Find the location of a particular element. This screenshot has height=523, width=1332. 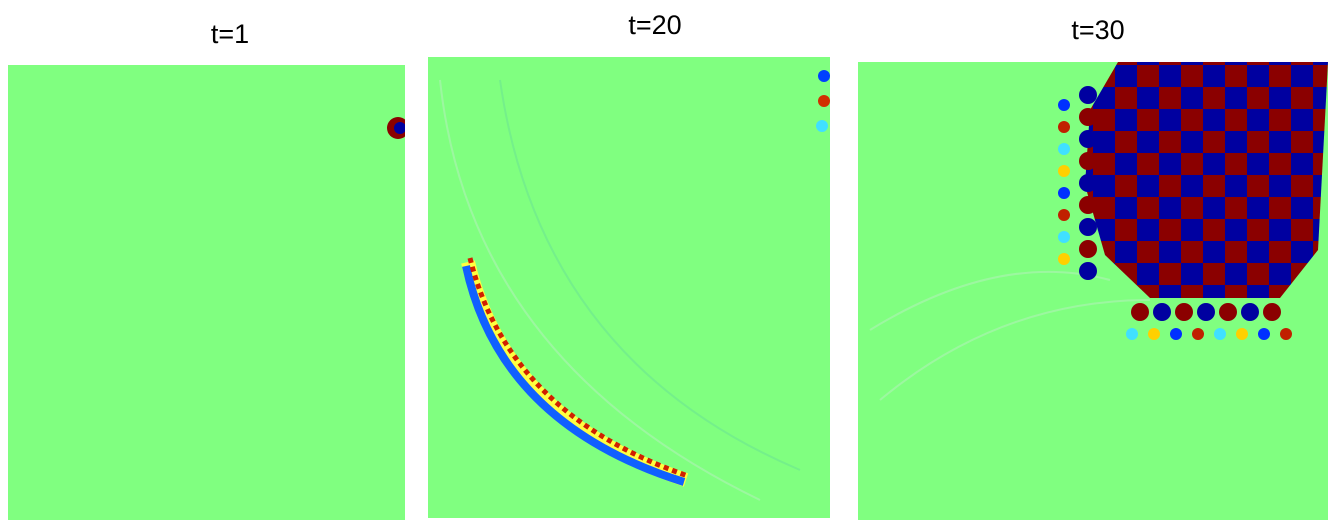

source-pulse is located at coordinates (399, 128).